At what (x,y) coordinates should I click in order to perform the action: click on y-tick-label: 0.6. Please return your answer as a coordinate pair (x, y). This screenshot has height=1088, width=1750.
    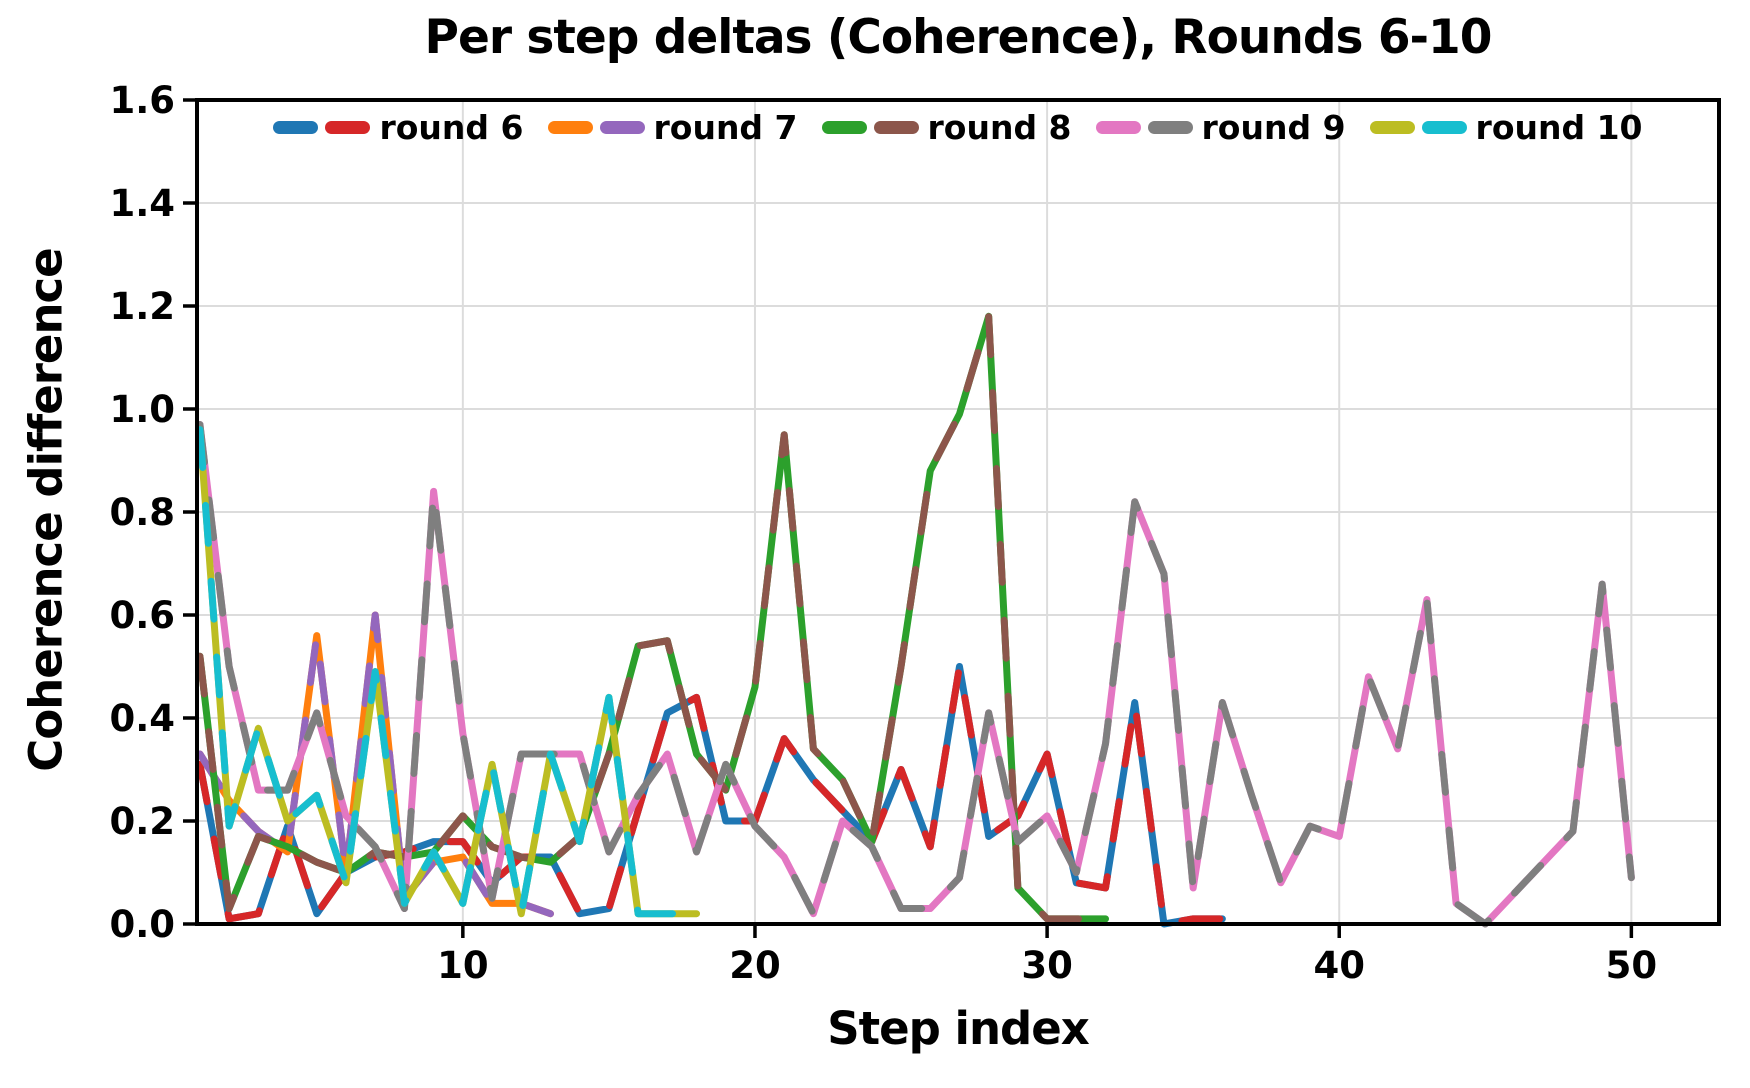
    Looking at the image, I should click on (142, 615).